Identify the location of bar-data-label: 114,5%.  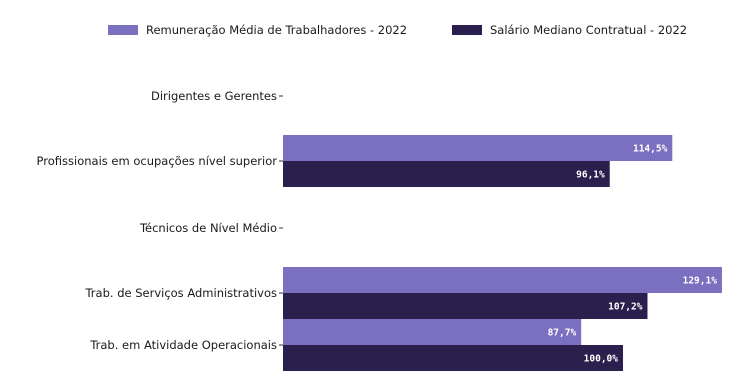
(650, 149).